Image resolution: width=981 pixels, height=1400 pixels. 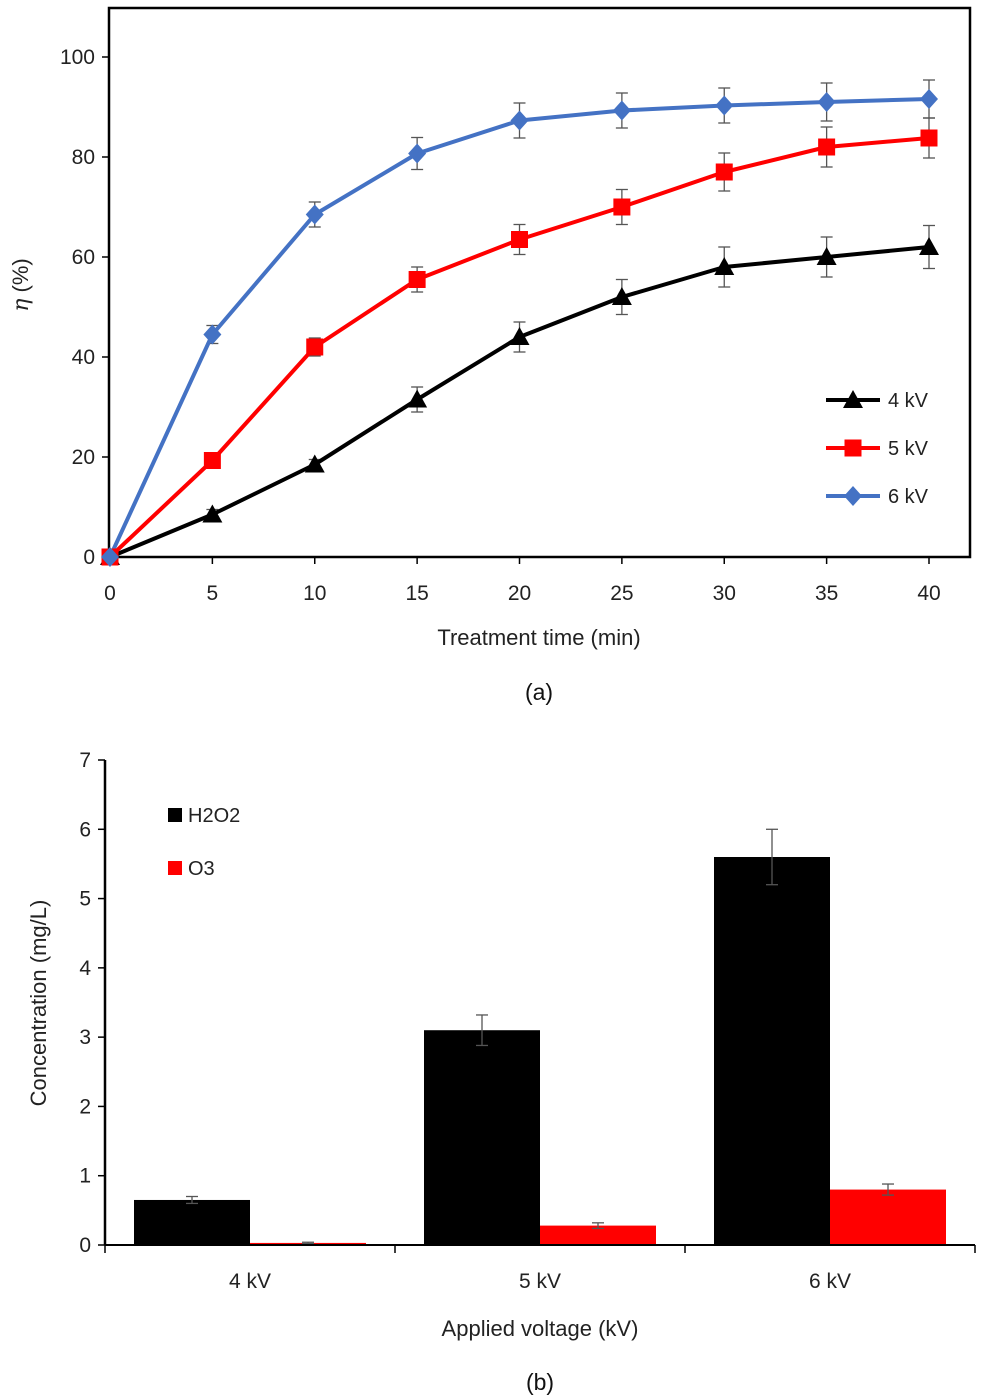 I want to click on chart-a-y-tick-label: 20, so click(x=83, y=457).